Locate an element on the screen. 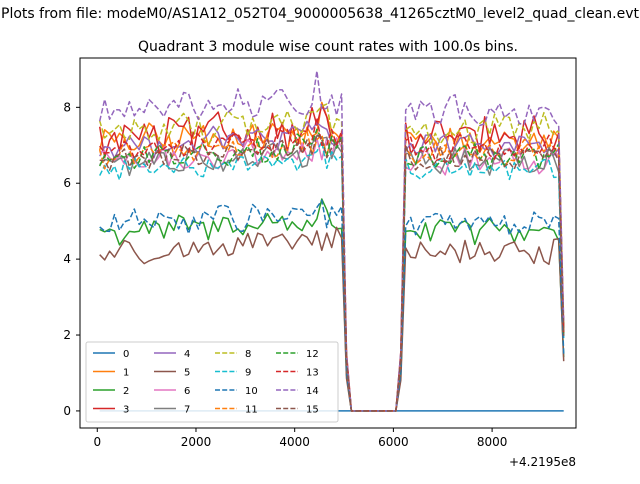 The height and width of the screenshot is (484, 640). x-tick-label: 0 is located at coordinates (97, 442).